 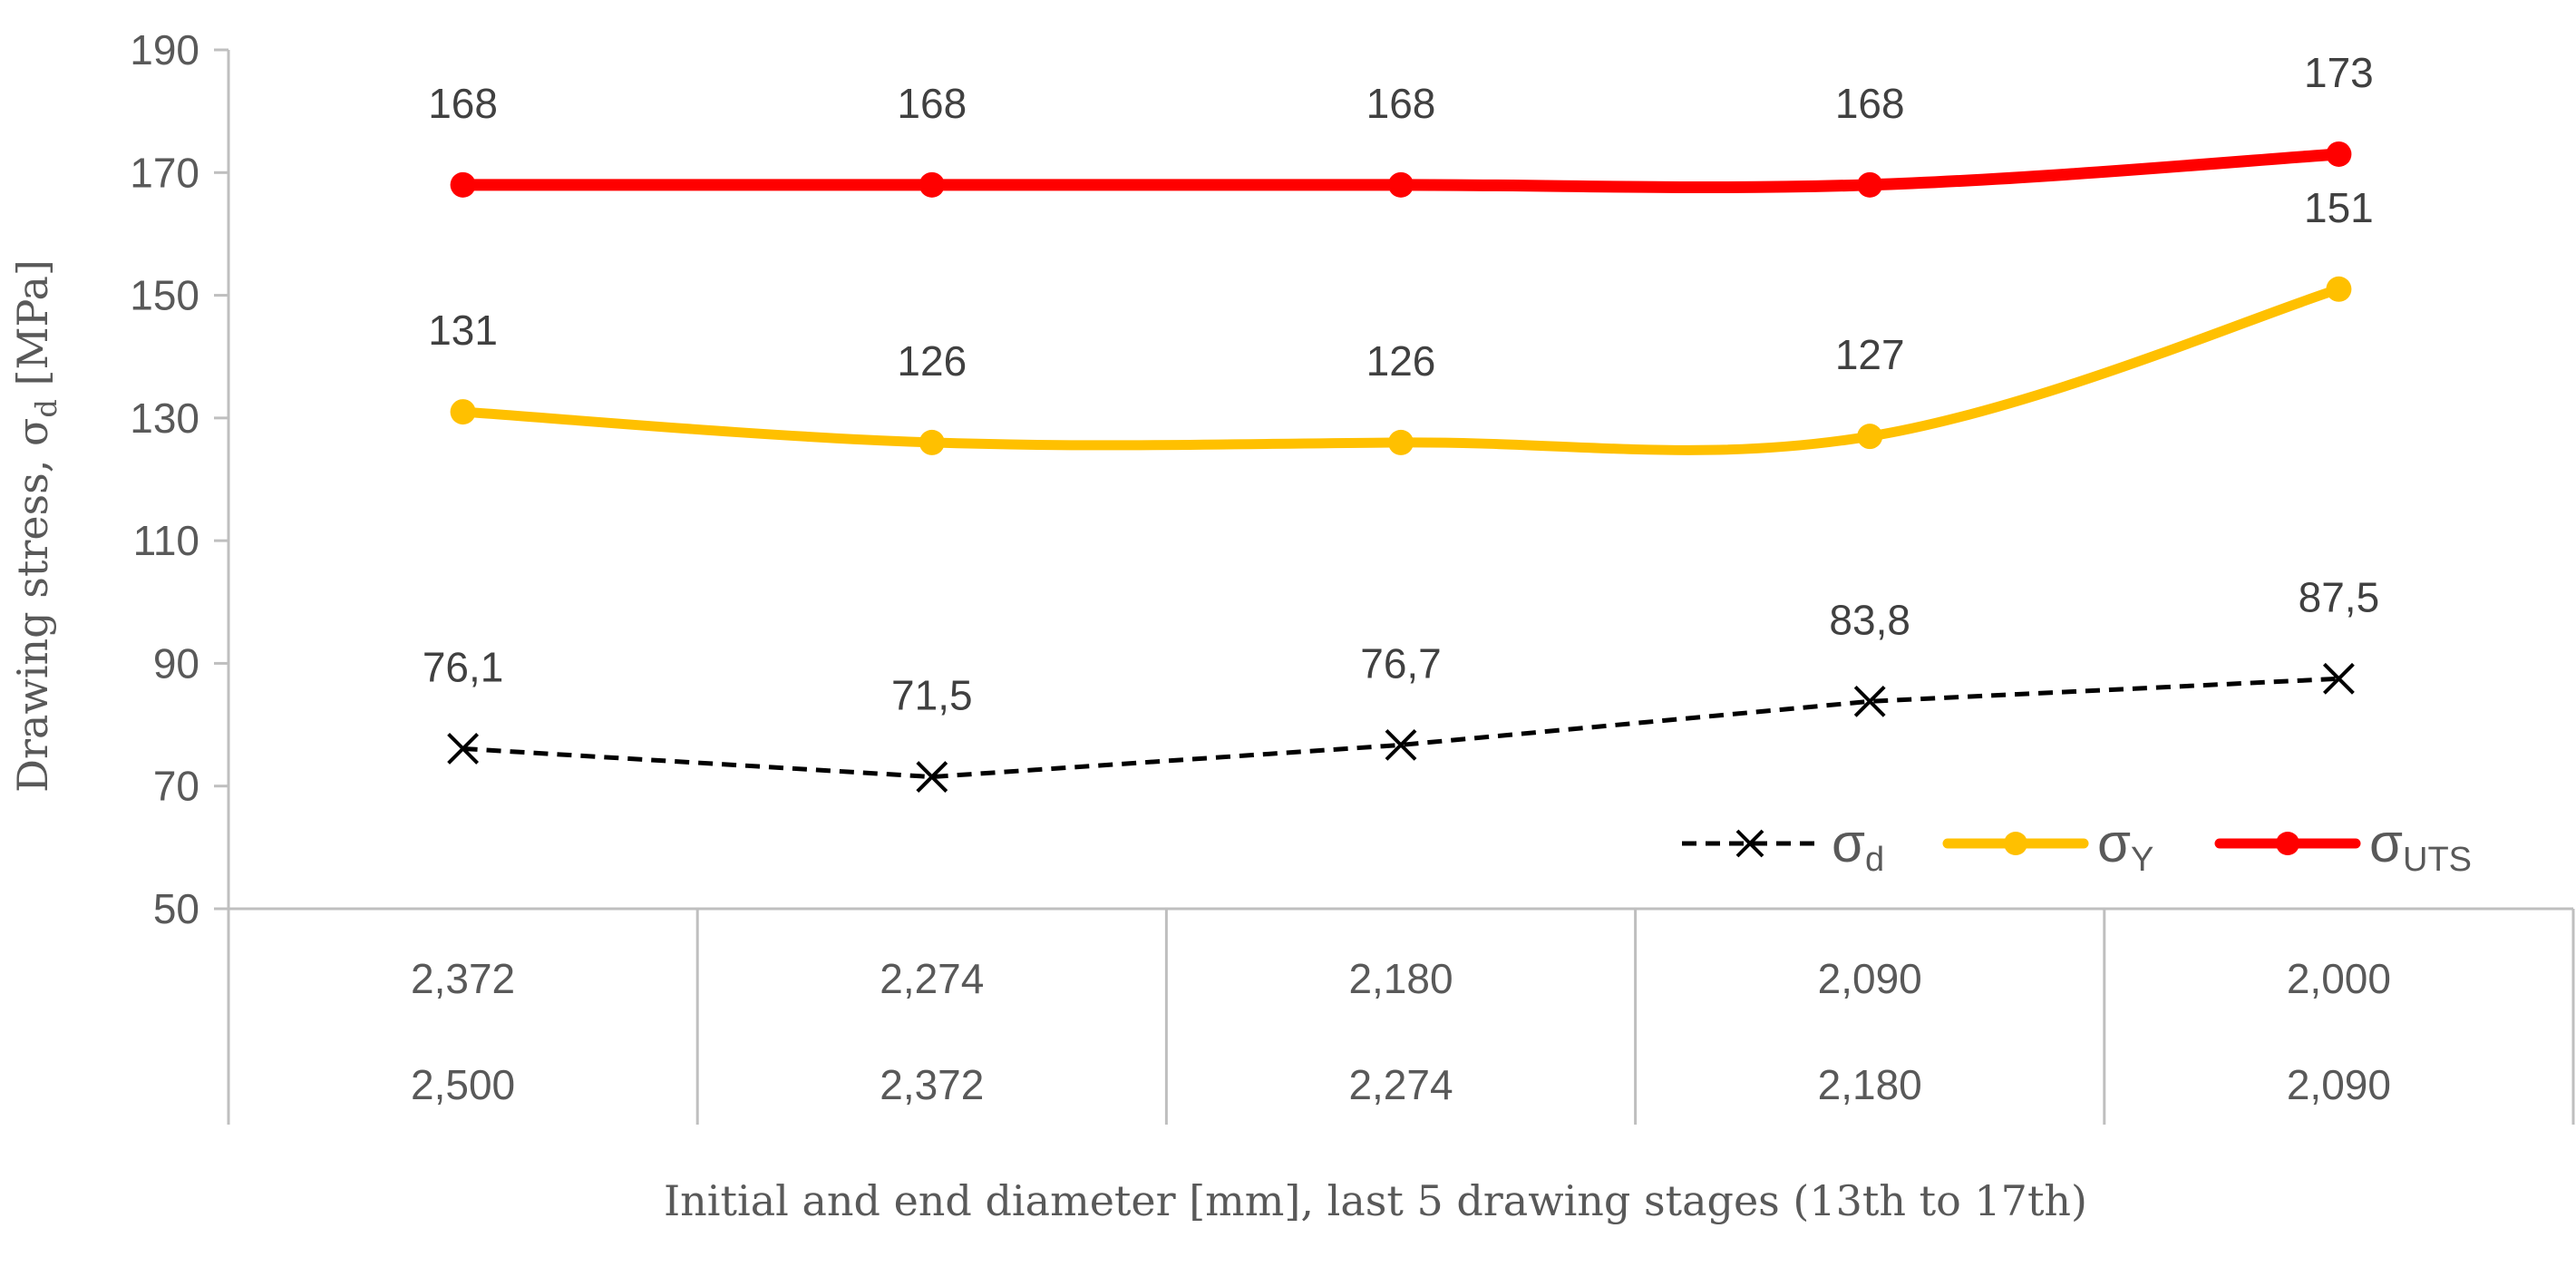 I want to click on y-tick-label: 190, so click(x=164, y=50).